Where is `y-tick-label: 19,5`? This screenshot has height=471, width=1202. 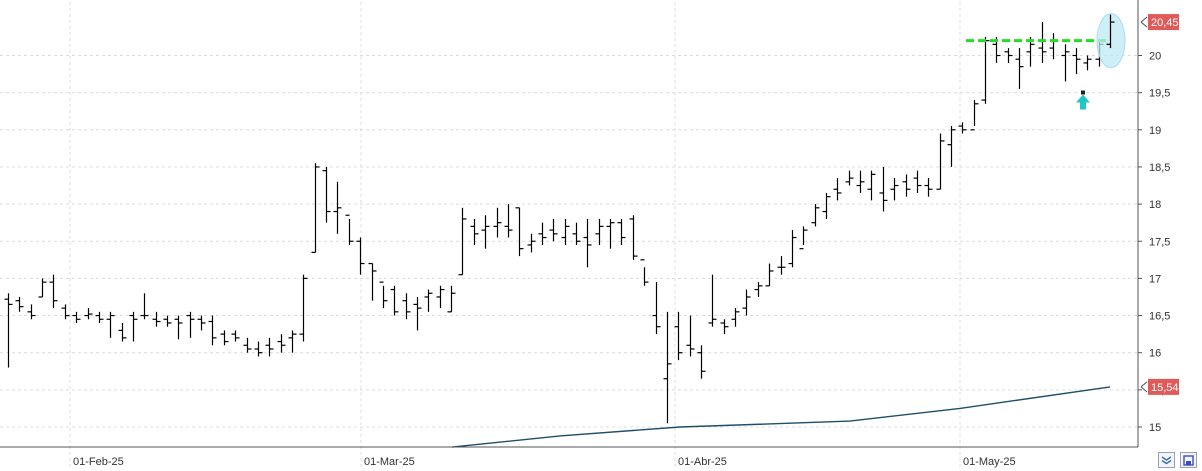 y-tick-label: 19,5 is located at coordinates (1159, 94).